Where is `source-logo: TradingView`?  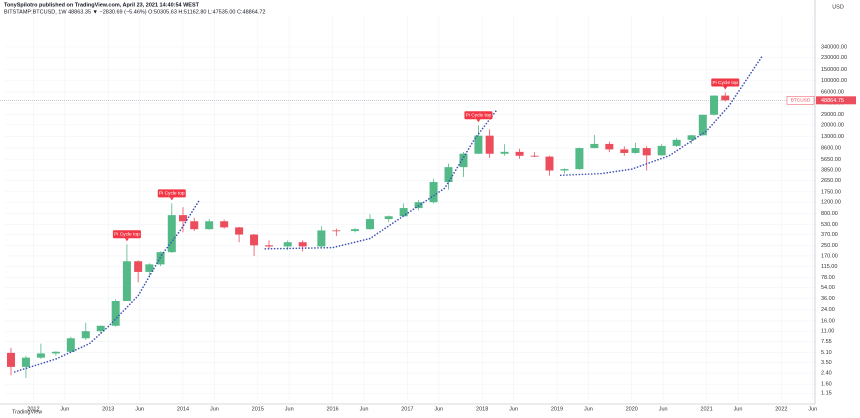
source-logo: TradingView is located at coordinates (27, 412).